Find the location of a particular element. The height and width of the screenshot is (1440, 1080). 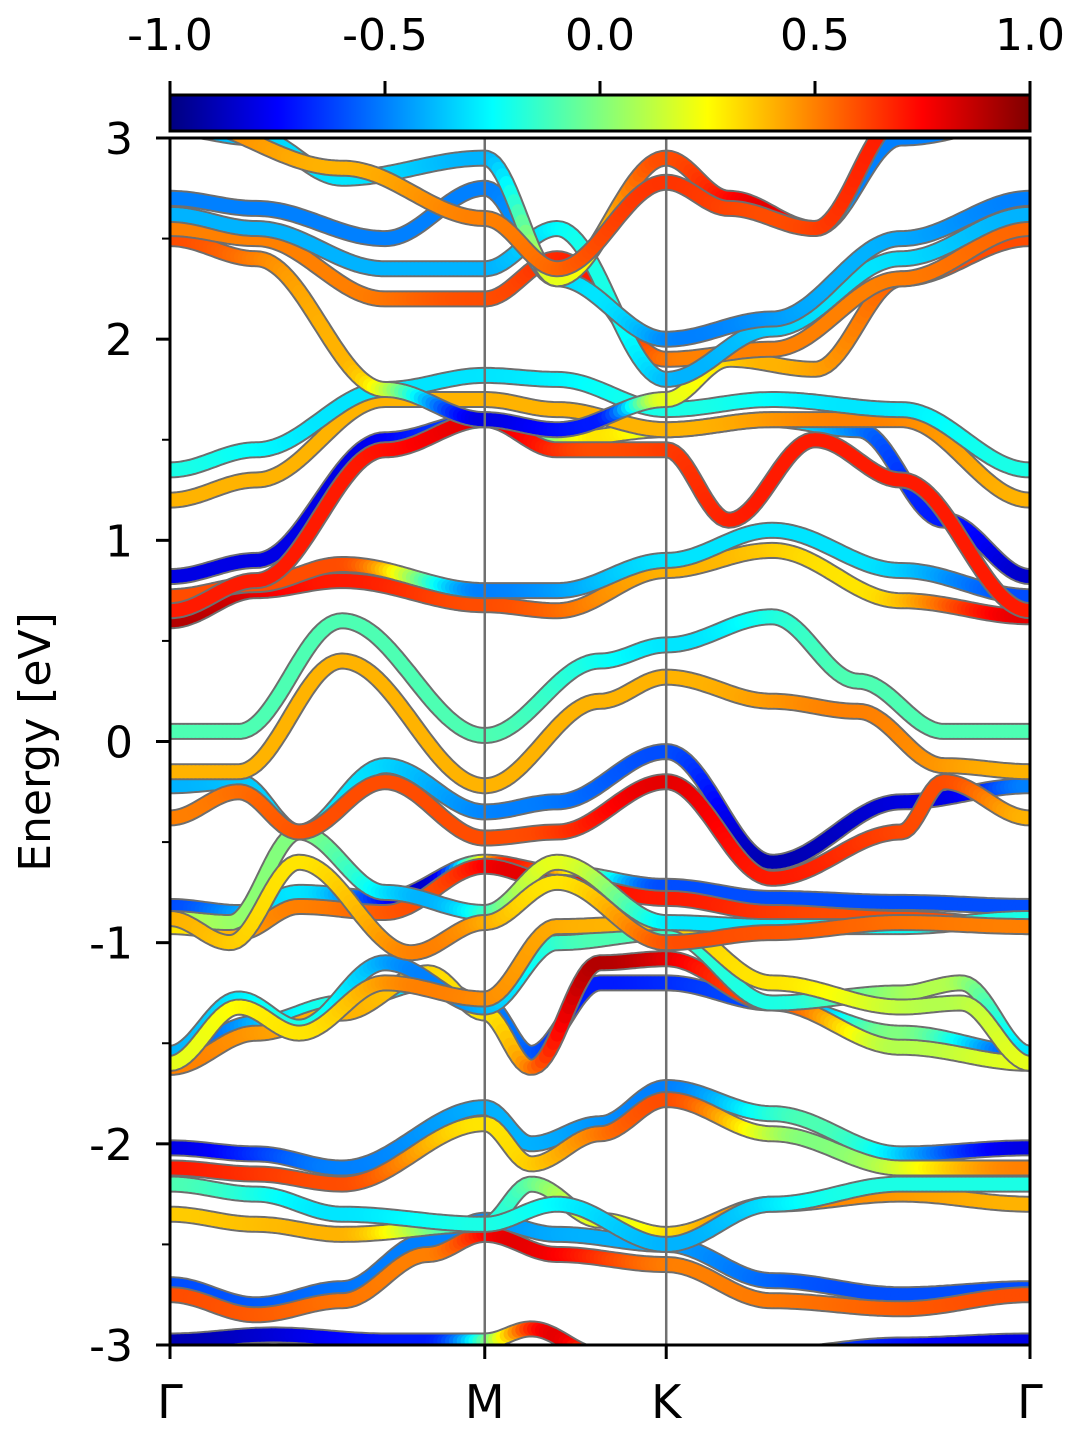

colorbar-tick-label-2: 0.0 is located at coordinates (600, 35).